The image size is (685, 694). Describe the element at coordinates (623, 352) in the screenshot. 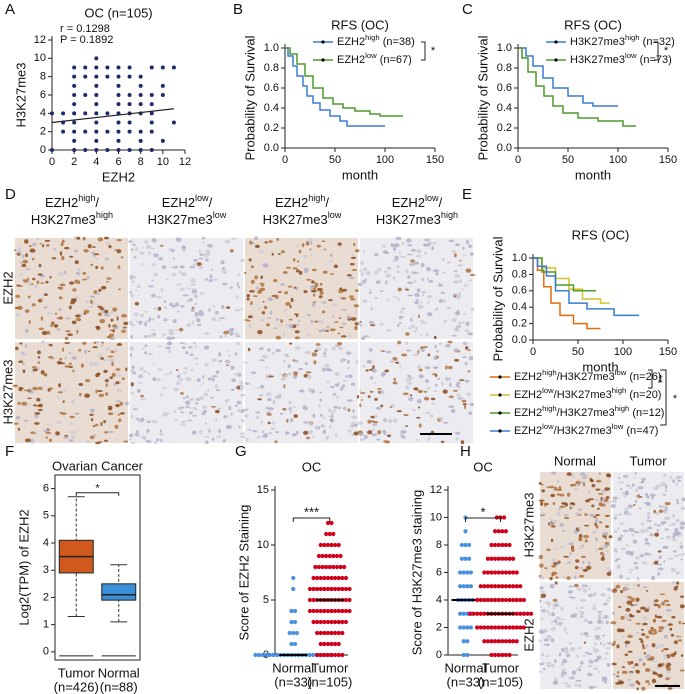

I see `x-tick-label: 100` at that location.